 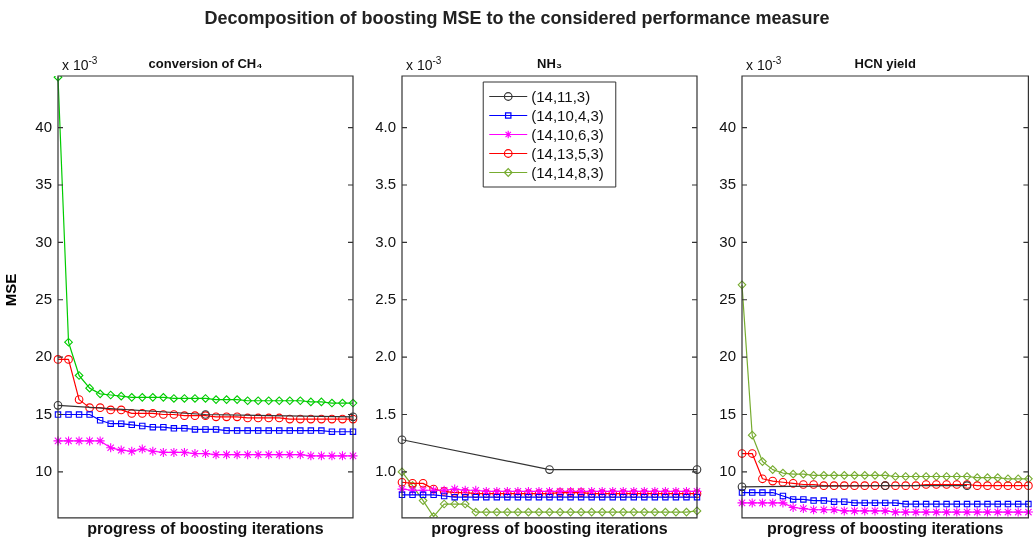 I want to click on y-tick-label: 4.0, so click(x=385, y=126).